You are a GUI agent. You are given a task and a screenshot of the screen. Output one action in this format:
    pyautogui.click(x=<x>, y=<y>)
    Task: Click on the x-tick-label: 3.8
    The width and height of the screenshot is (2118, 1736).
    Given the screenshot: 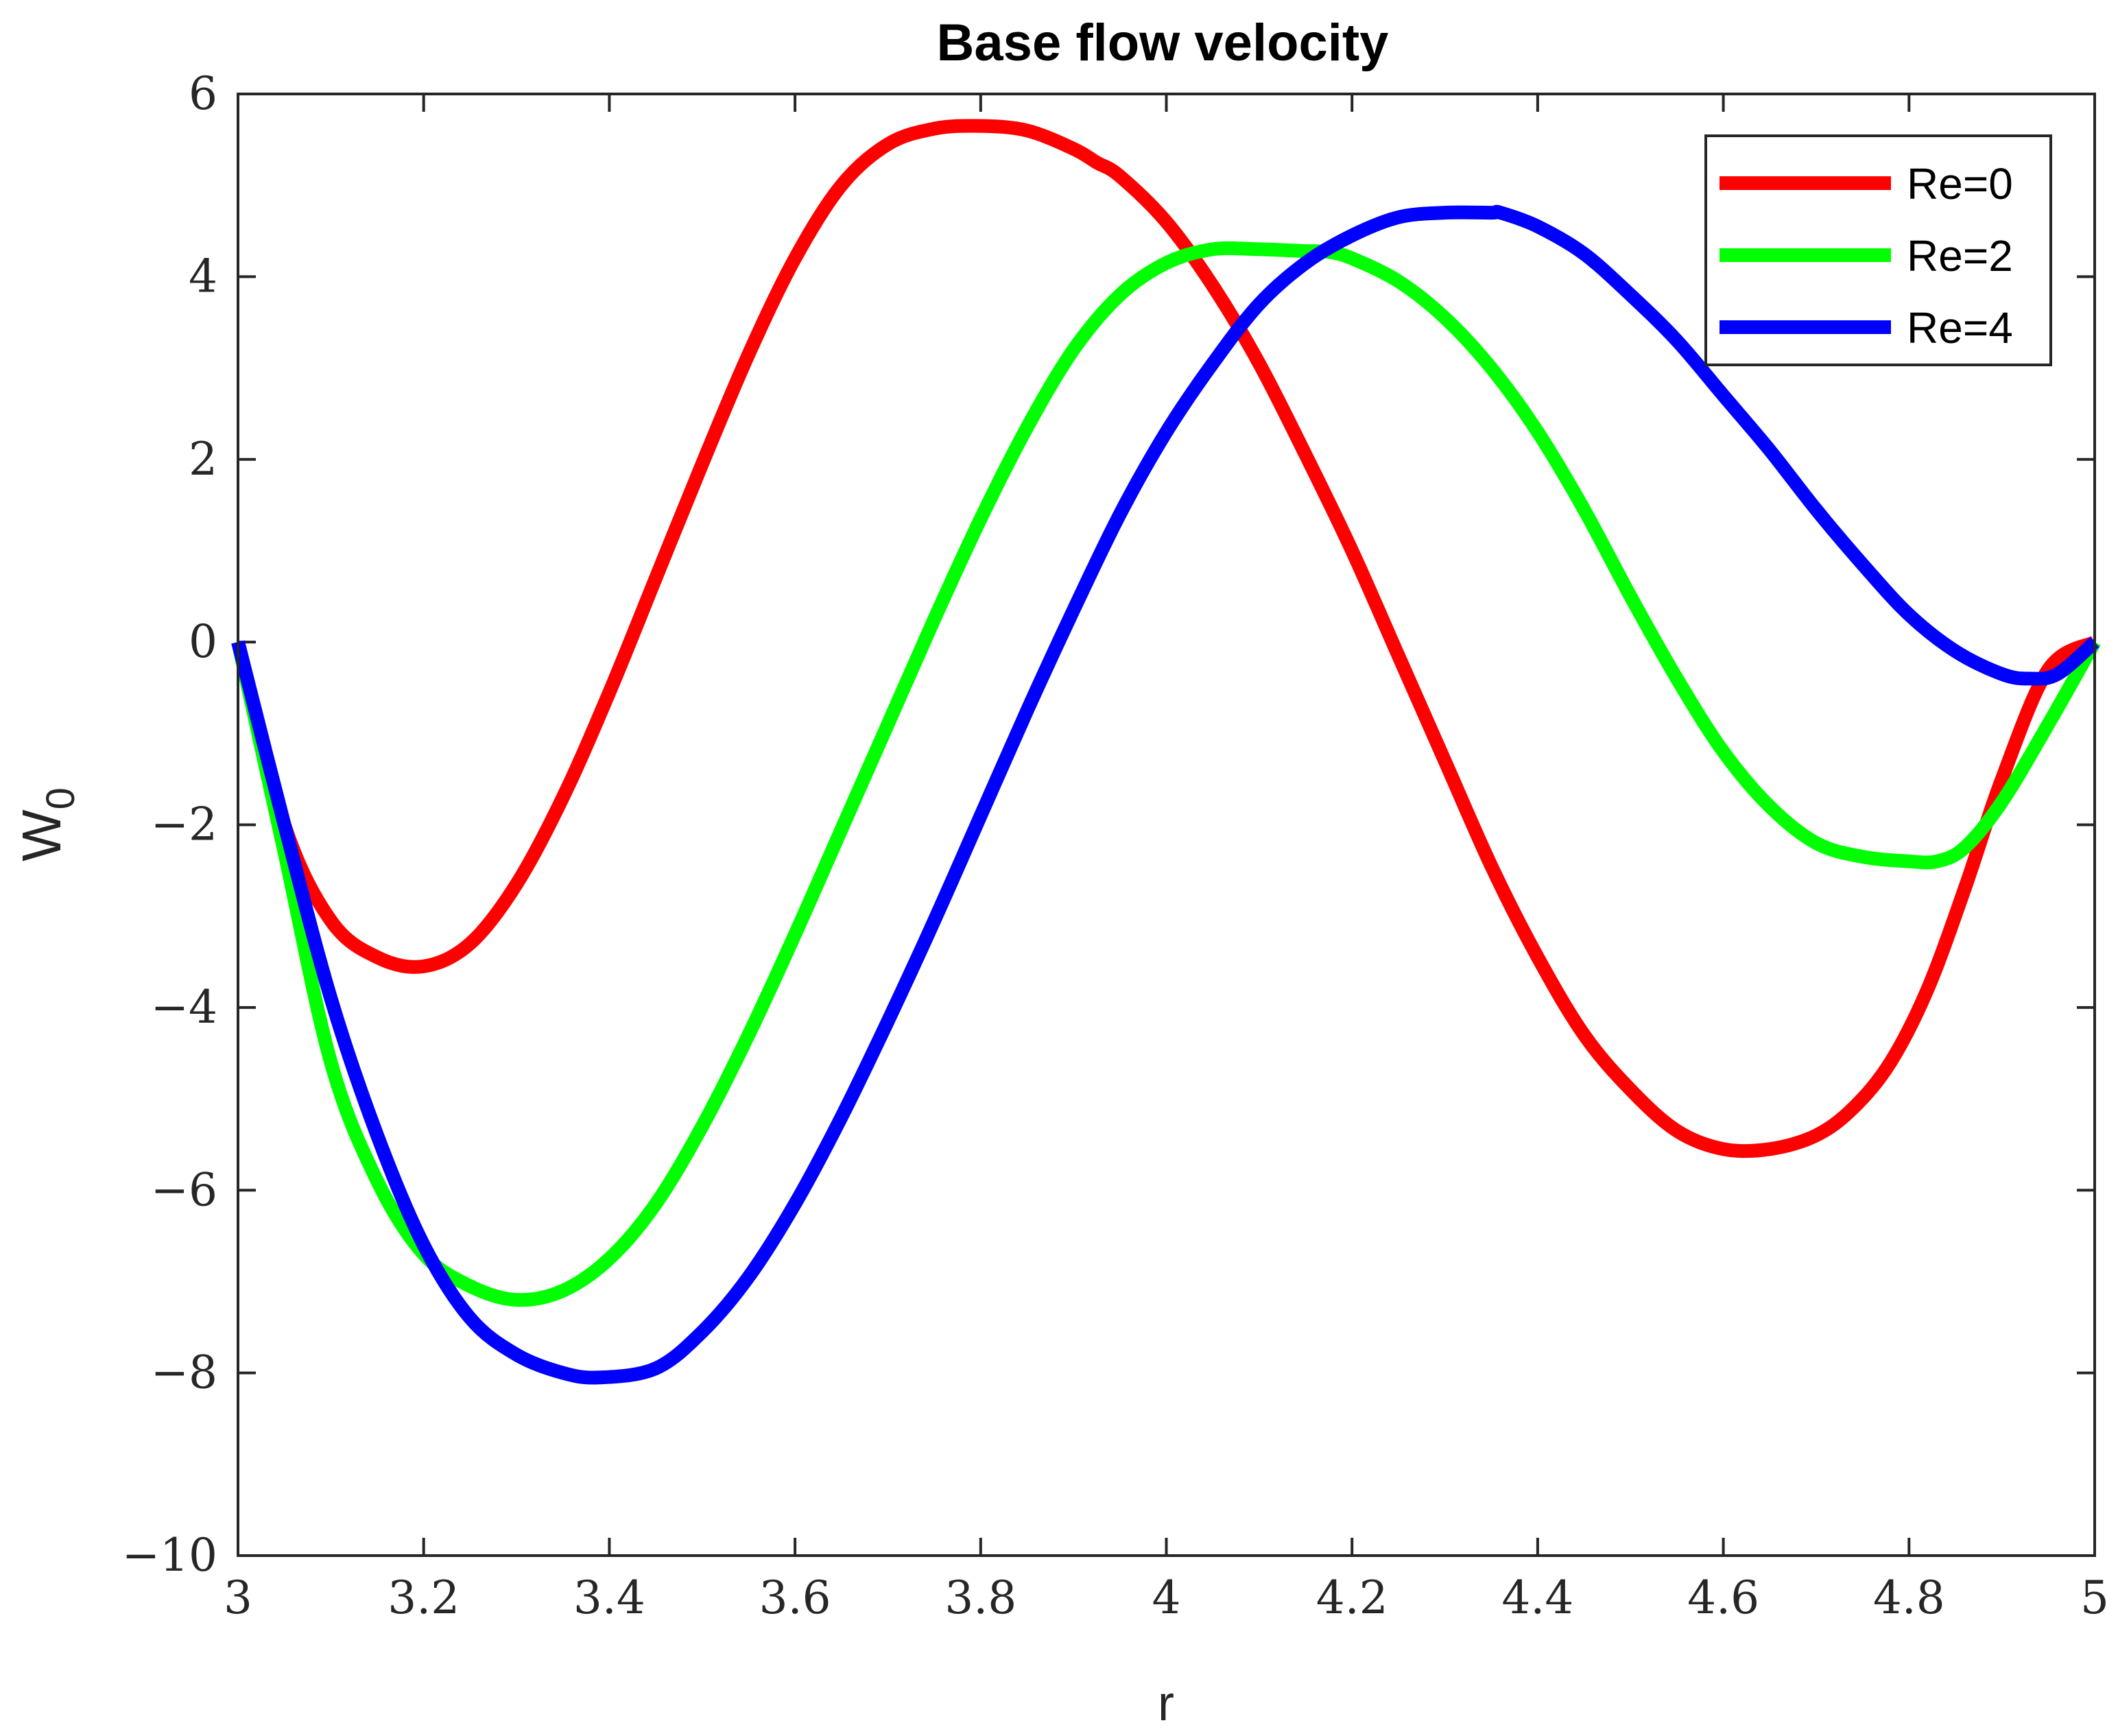 What is the action you would take?
    pyautogui.click(x=980, y=1598)
    